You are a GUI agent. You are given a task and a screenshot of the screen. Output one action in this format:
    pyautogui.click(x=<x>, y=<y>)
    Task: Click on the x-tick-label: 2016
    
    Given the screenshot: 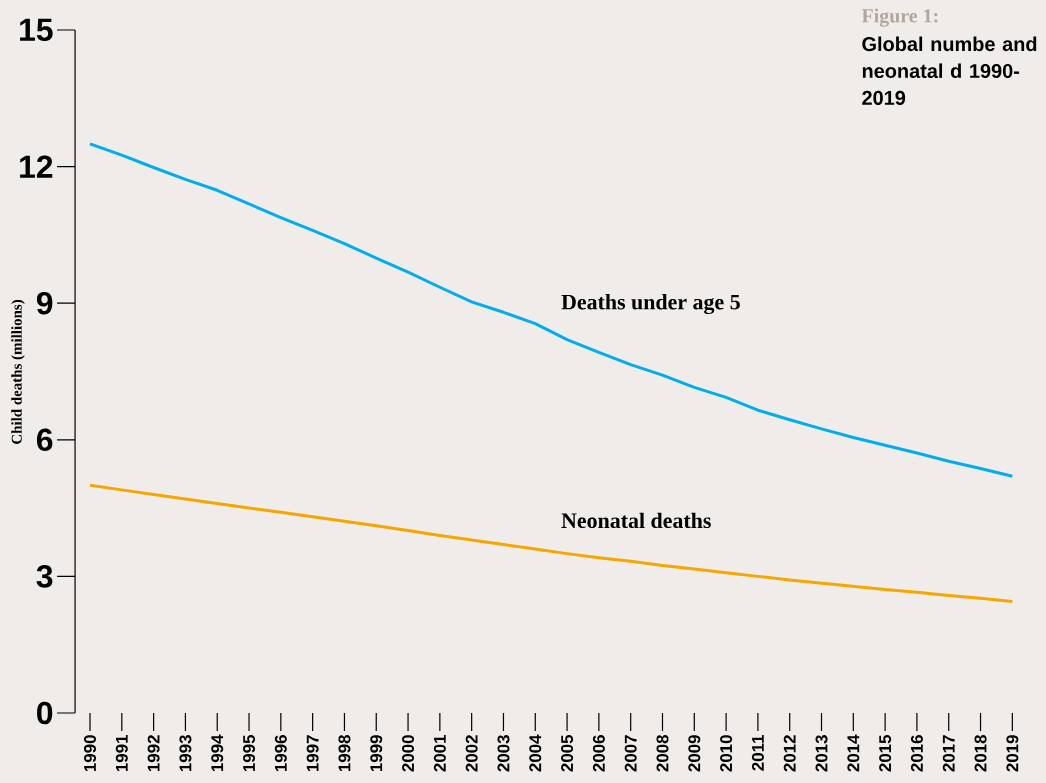 What is the action you would take?
    pyautogui.click(x=916, y=753)
    